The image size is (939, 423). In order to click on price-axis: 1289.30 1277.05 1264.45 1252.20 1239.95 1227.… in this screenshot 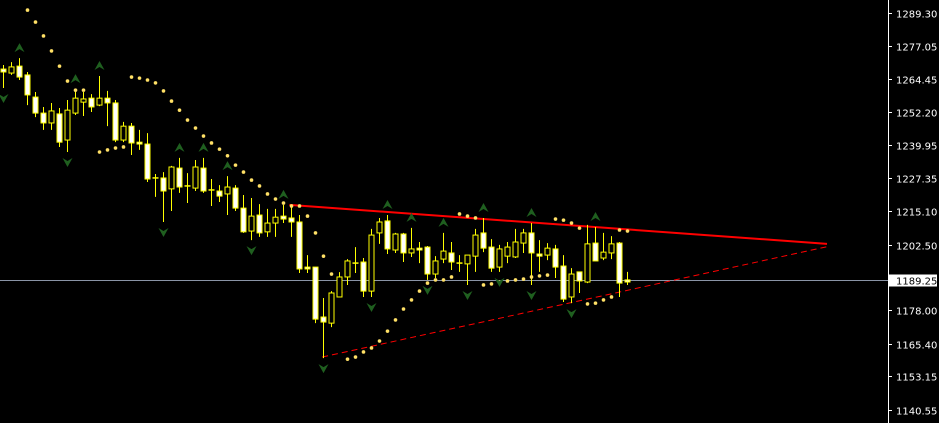, I will do `click(912, 211)`.